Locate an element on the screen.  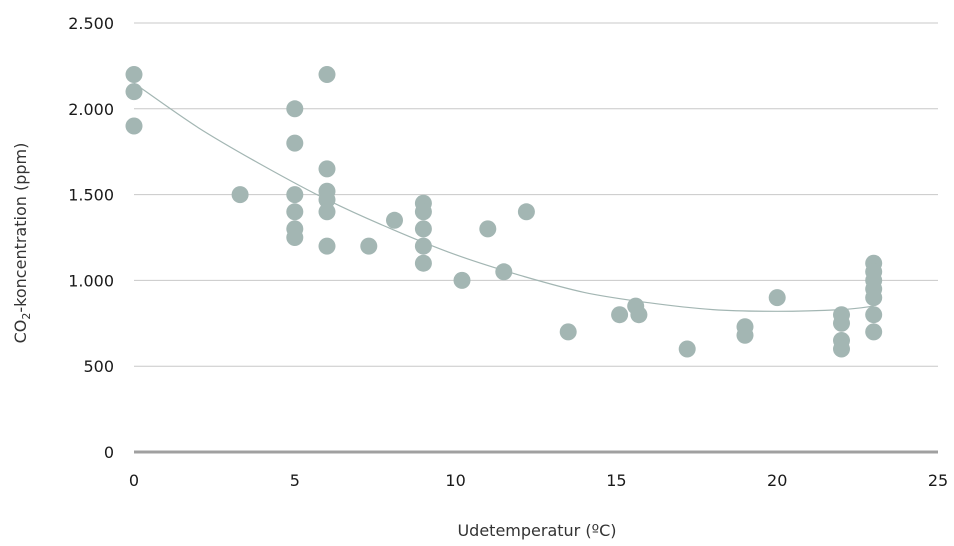
x-axis-ticks: 0 5 10 15 20 25 is located at coordinates (538, 480).